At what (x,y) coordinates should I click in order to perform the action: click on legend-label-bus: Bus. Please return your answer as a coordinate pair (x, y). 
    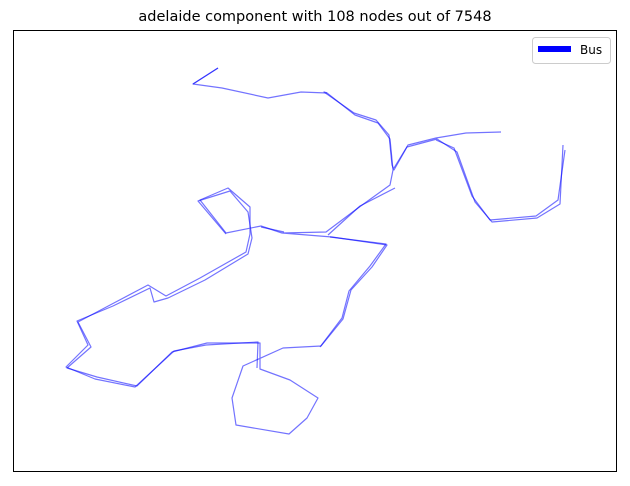
    Looking at the image, I should click on (591, 50).